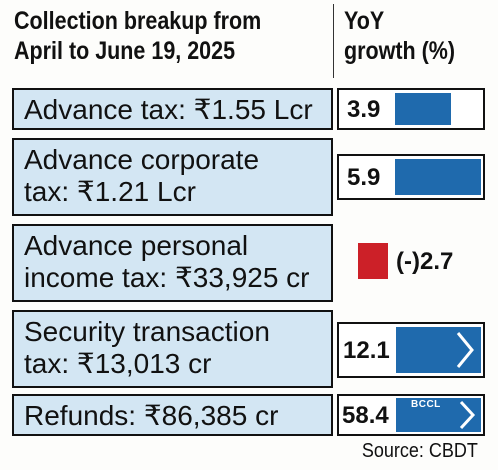 This screenshot has width=498, height=470. Describe the element at coordinates (364, 177) in the screenshot. I see `data-label-advance-corporate-tax: 5.9` at that location.